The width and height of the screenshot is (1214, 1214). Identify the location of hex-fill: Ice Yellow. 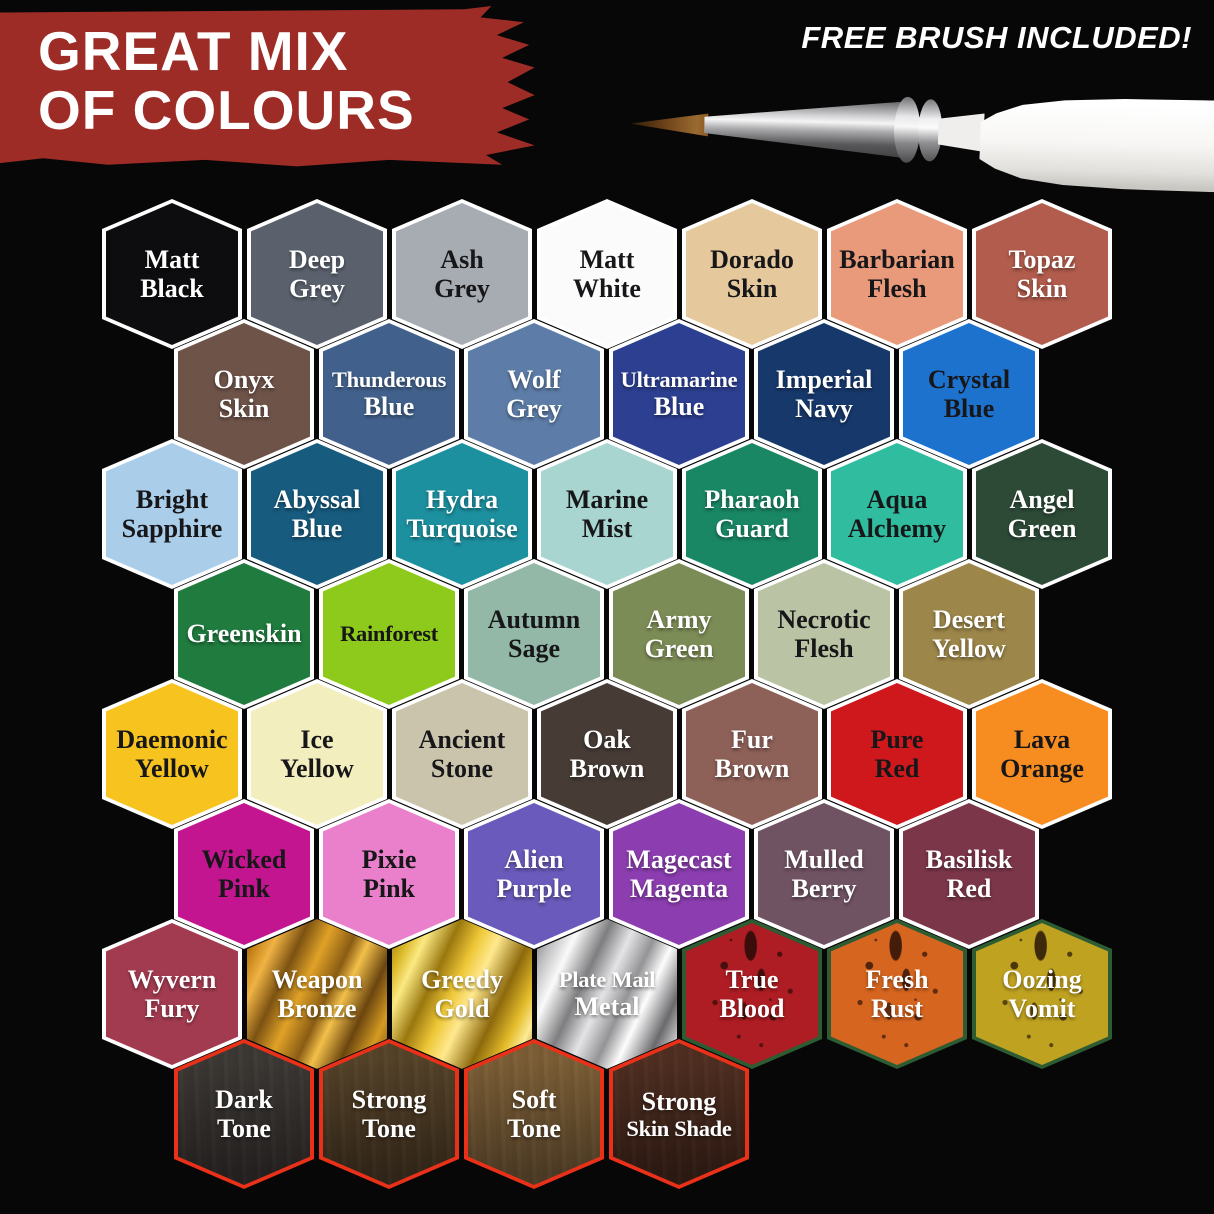
(317, 754).